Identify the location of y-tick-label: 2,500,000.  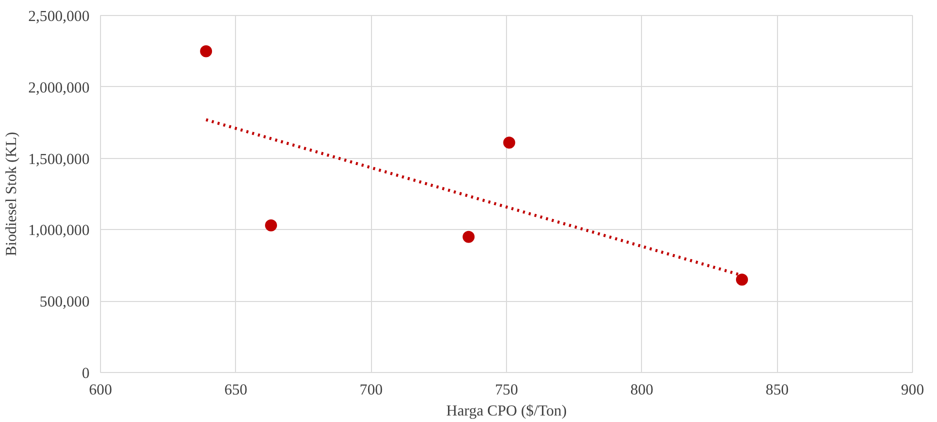
(59, 16).